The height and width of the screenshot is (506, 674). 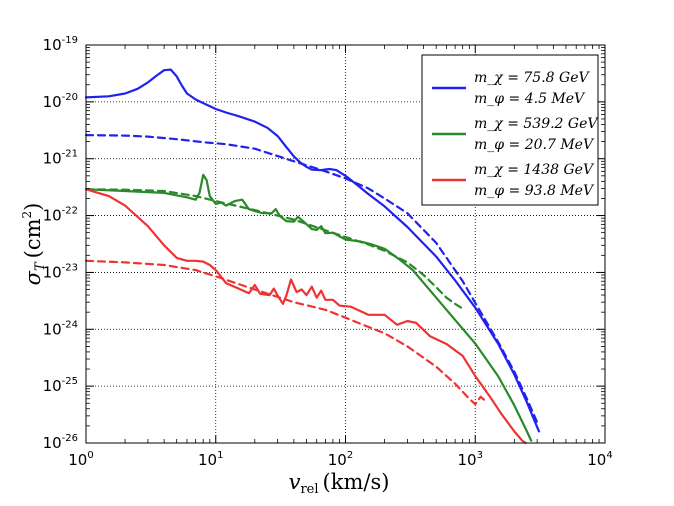 I want to click on y-axis-title: σT(cm2), so click(x=34, y=244).